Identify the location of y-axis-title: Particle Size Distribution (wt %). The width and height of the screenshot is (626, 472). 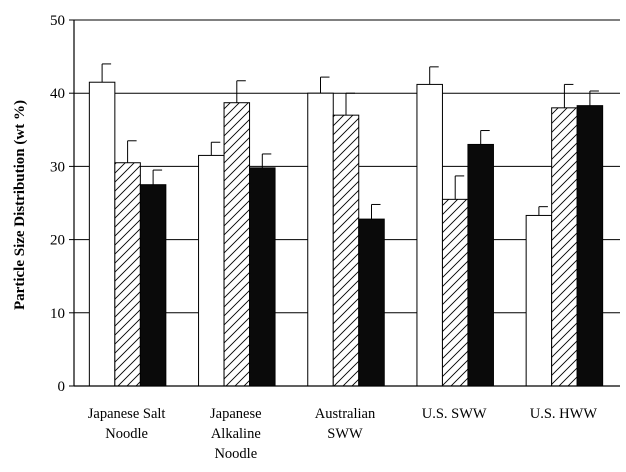
(20, 205).